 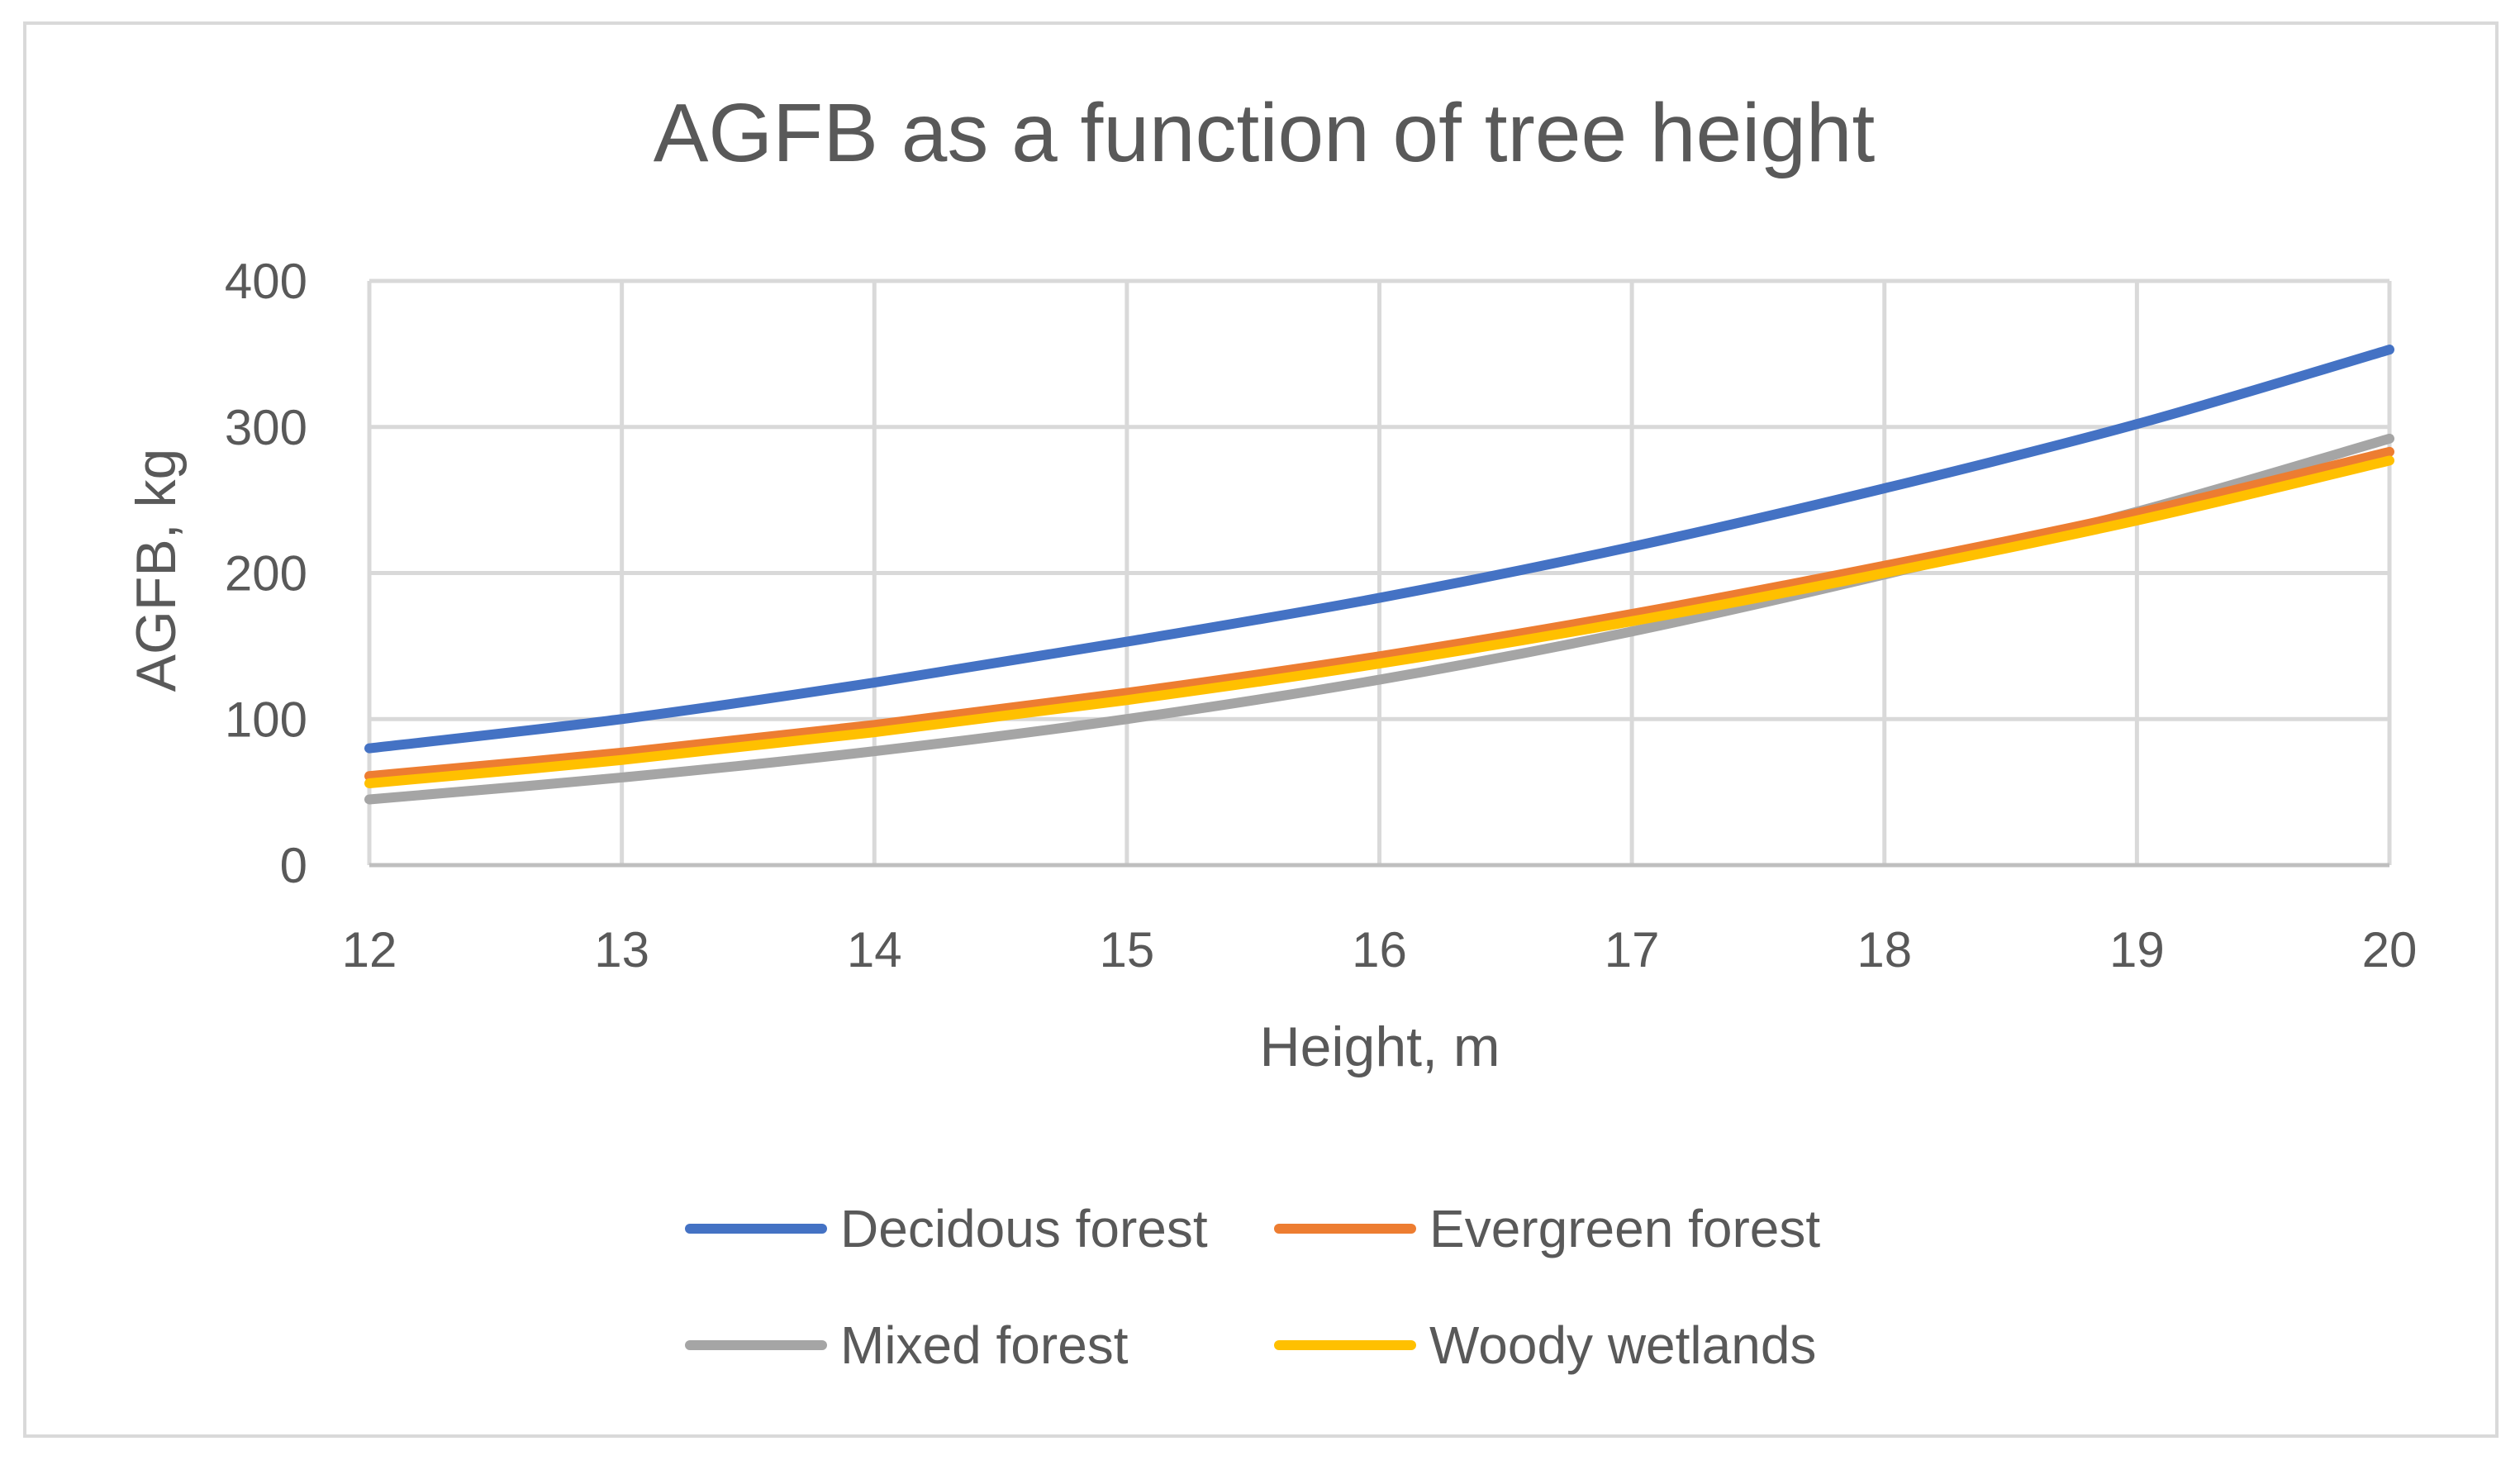 What do you see at coordinates (156, 570) in the screenshot?
I see `y-axis-label: AGFB, kg` at bounding box center [156, 570].